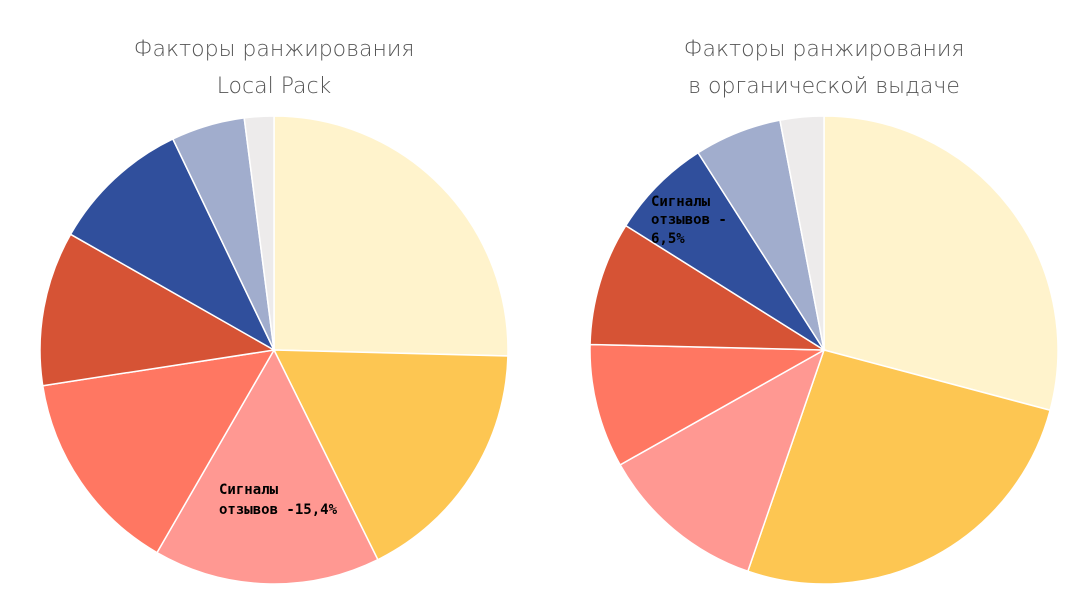  Describe the element at coordinates (278, 510) in the screenshot. I see `slice-label: отзывов -15,4%` at that location.